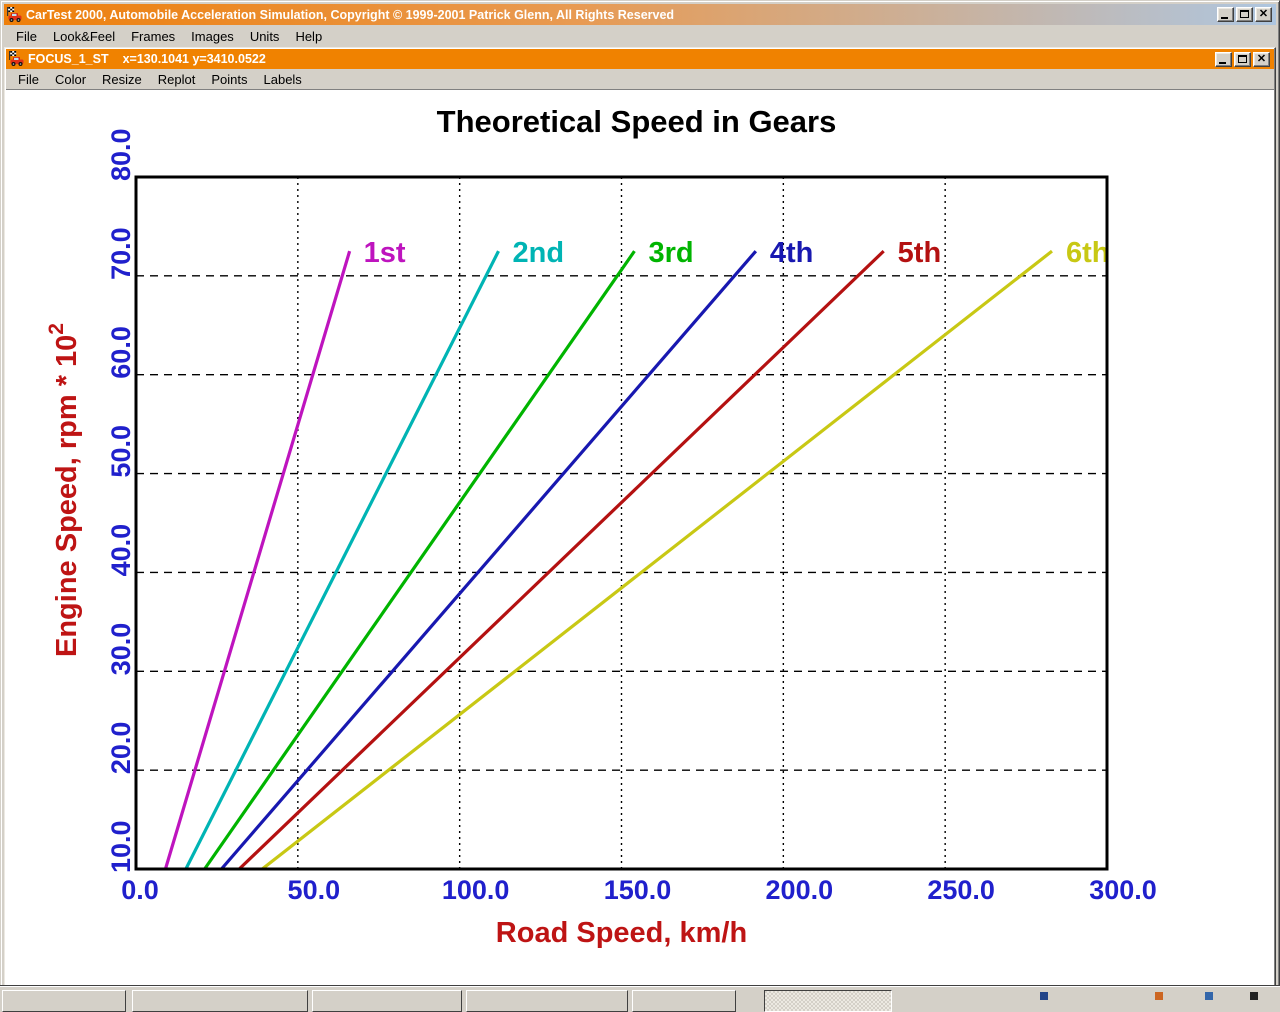 This screenshot has width=1280, height=1012. Describe the element at coordinates (121, 352) in the screenshot. I see `y-tick-label: 60.0` at that location.